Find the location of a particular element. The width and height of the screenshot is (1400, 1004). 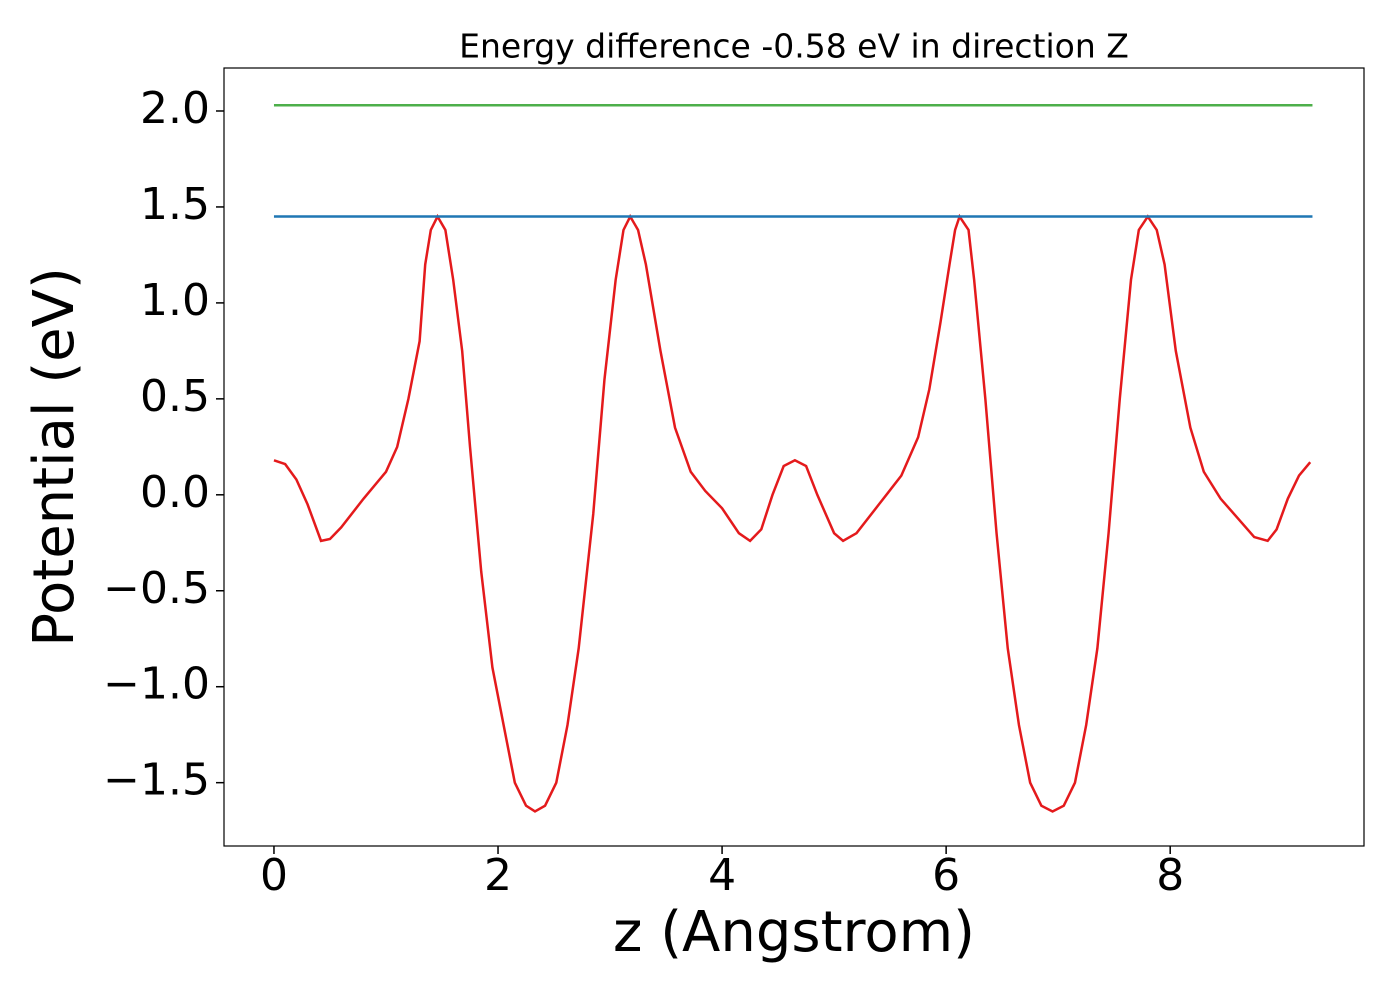

x-tick-label: 8 is located at coordinates (1170, 875).